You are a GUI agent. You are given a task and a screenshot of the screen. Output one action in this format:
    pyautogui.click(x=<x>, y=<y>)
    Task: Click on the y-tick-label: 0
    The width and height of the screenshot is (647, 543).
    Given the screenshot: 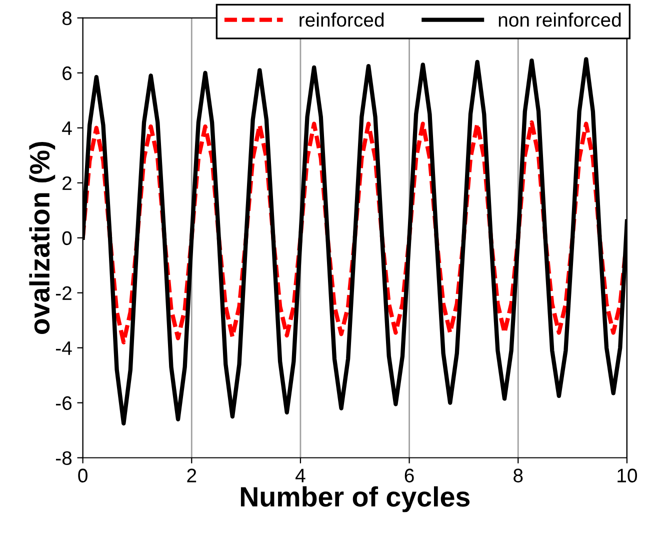 What is the action you would take?
    pyautogui.click(x=67, y=238)
    